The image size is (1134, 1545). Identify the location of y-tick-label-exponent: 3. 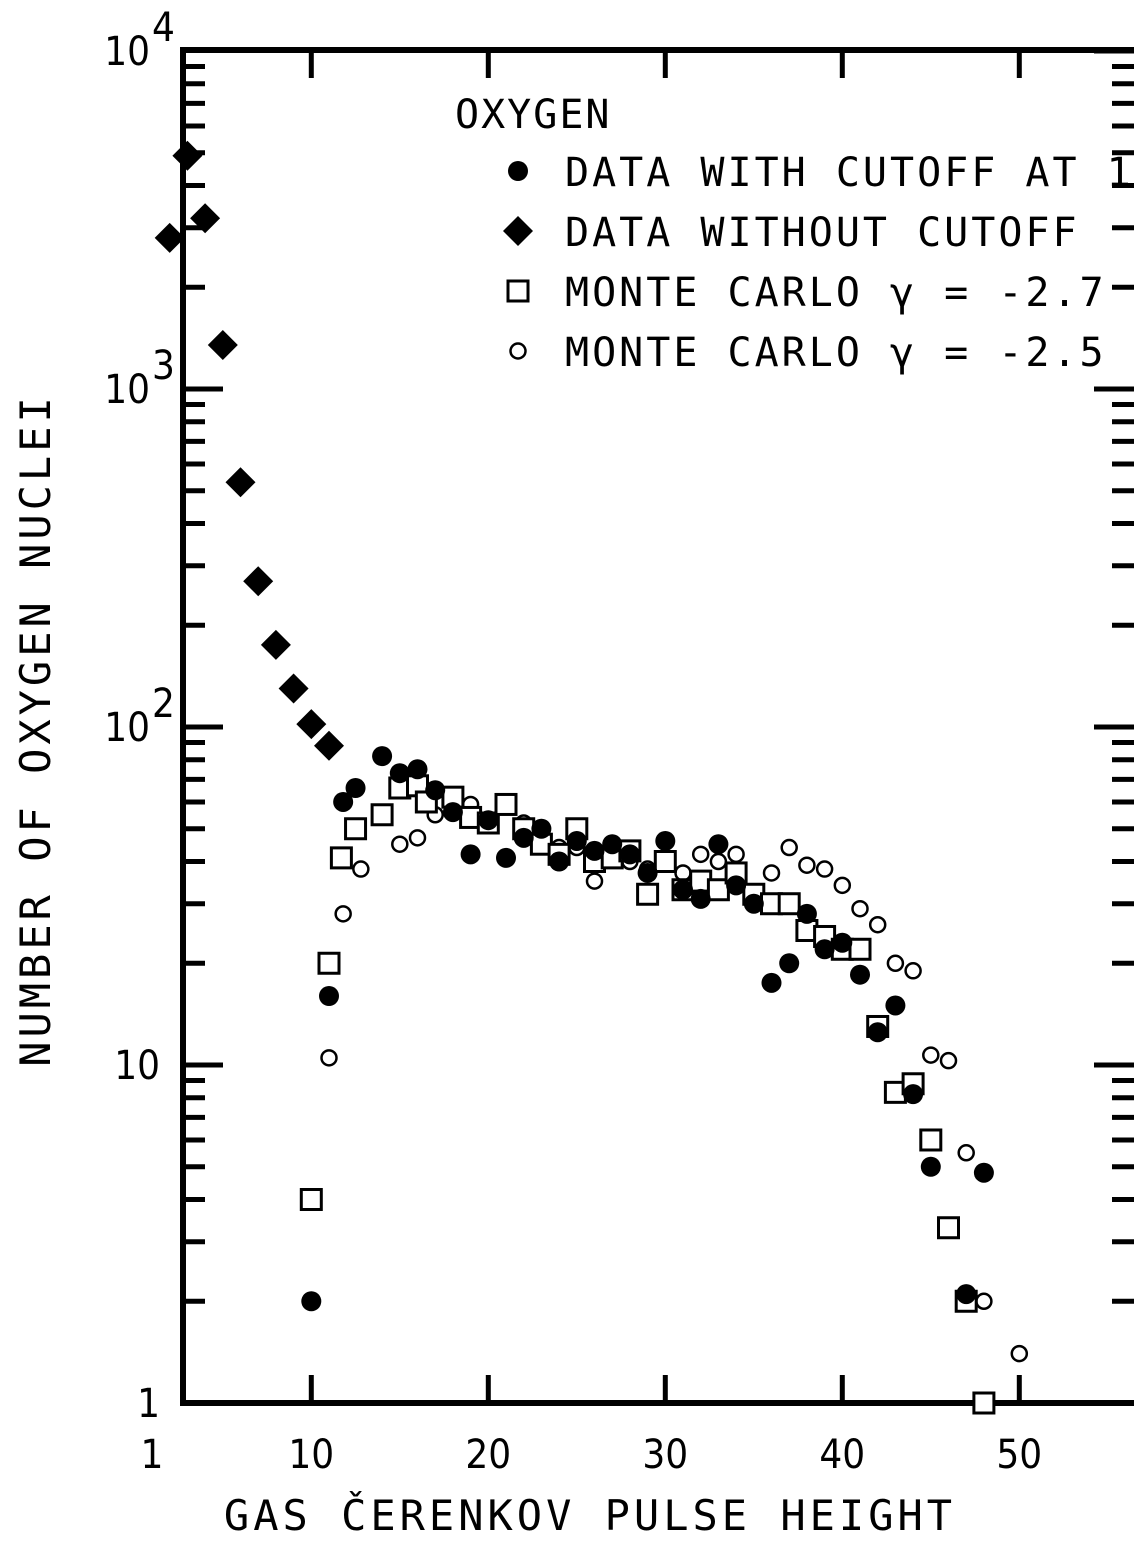
(163, 366).